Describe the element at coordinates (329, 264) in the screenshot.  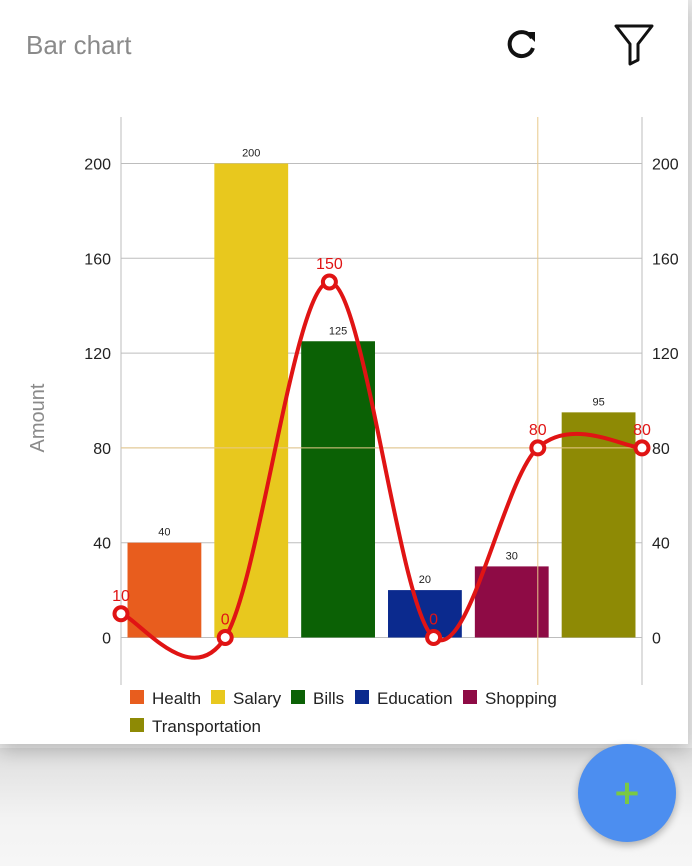
I see `line-value-label: 150` at that location.